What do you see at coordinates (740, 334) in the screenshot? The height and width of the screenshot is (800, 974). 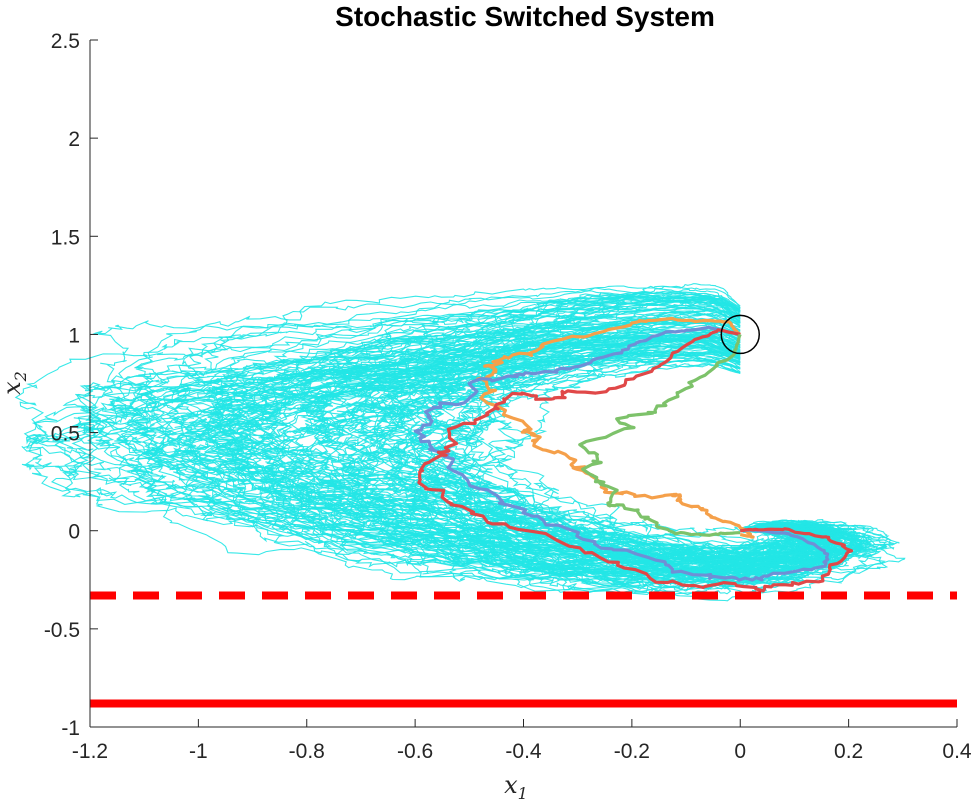 I see `initial-state-marker` at bounding box center [740, 334].